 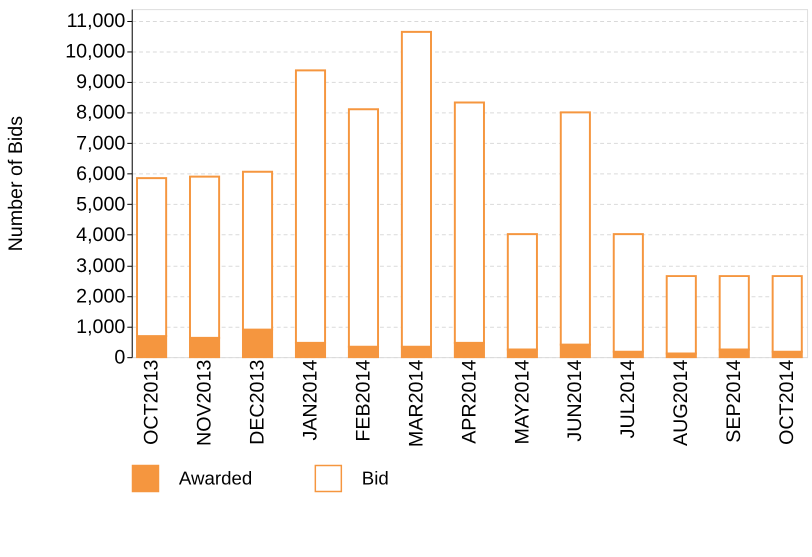 What do you see at coordinates (95, 51) in the screenshot?
I see `y-tick-label: 10,000` at bounding box center [95, 51].